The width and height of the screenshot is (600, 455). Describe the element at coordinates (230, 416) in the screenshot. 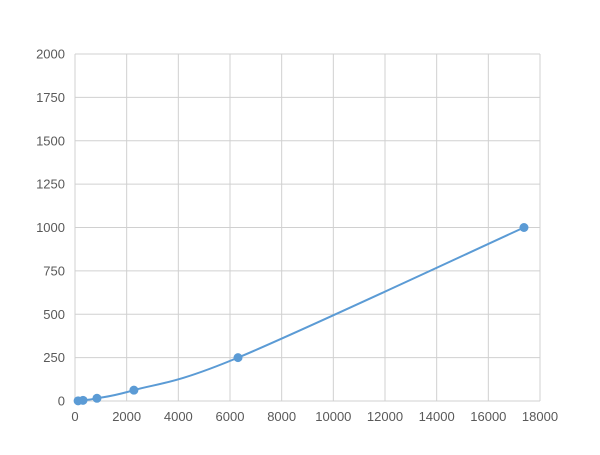

I see `x-tick-label: 6000` at that location.